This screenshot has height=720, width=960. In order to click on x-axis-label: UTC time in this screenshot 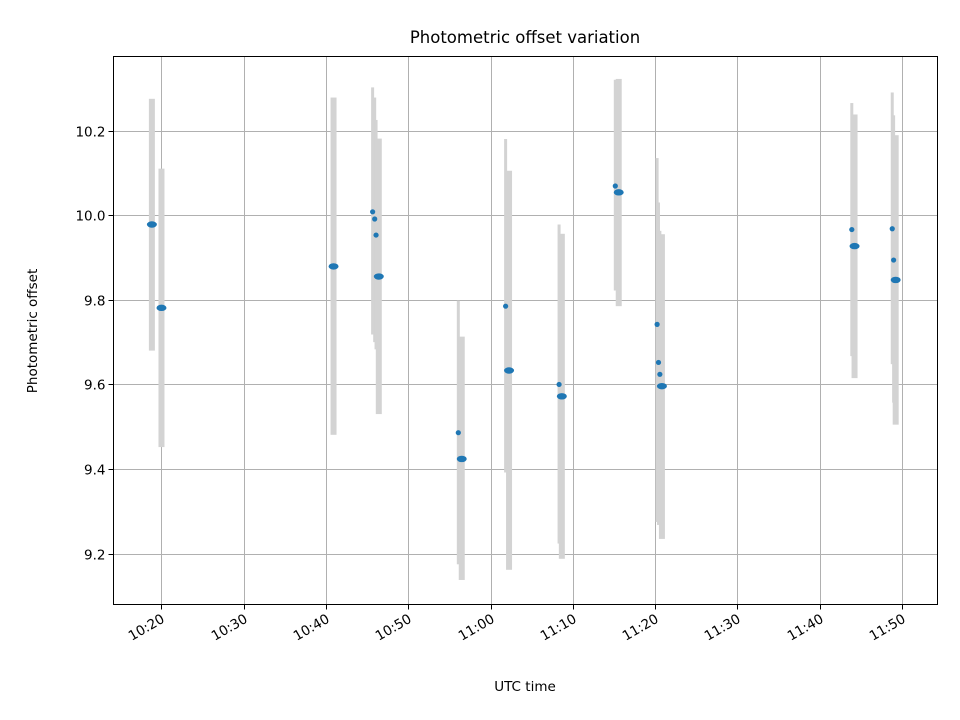, I will do `click(525, 687)`.